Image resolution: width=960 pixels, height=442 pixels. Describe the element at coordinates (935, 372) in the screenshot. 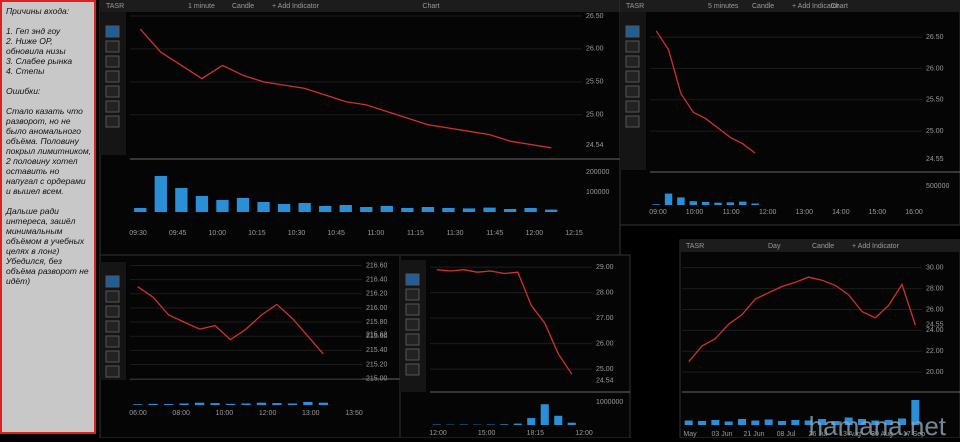

I see `y-tick-label: 20.00` at that location.